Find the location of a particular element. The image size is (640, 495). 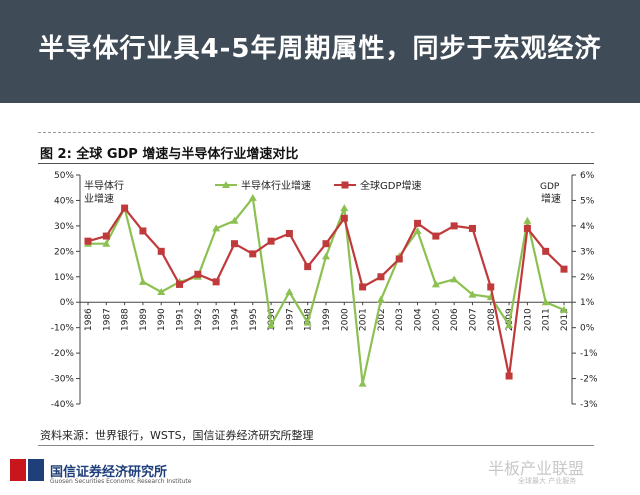

x-tick-label: 2007 is located at coordinates (473, 319).